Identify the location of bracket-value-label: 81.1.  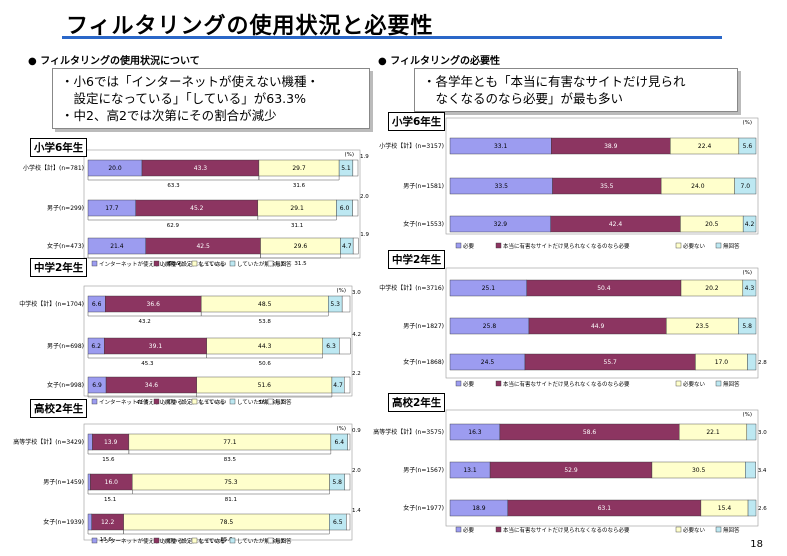
(231, 500).